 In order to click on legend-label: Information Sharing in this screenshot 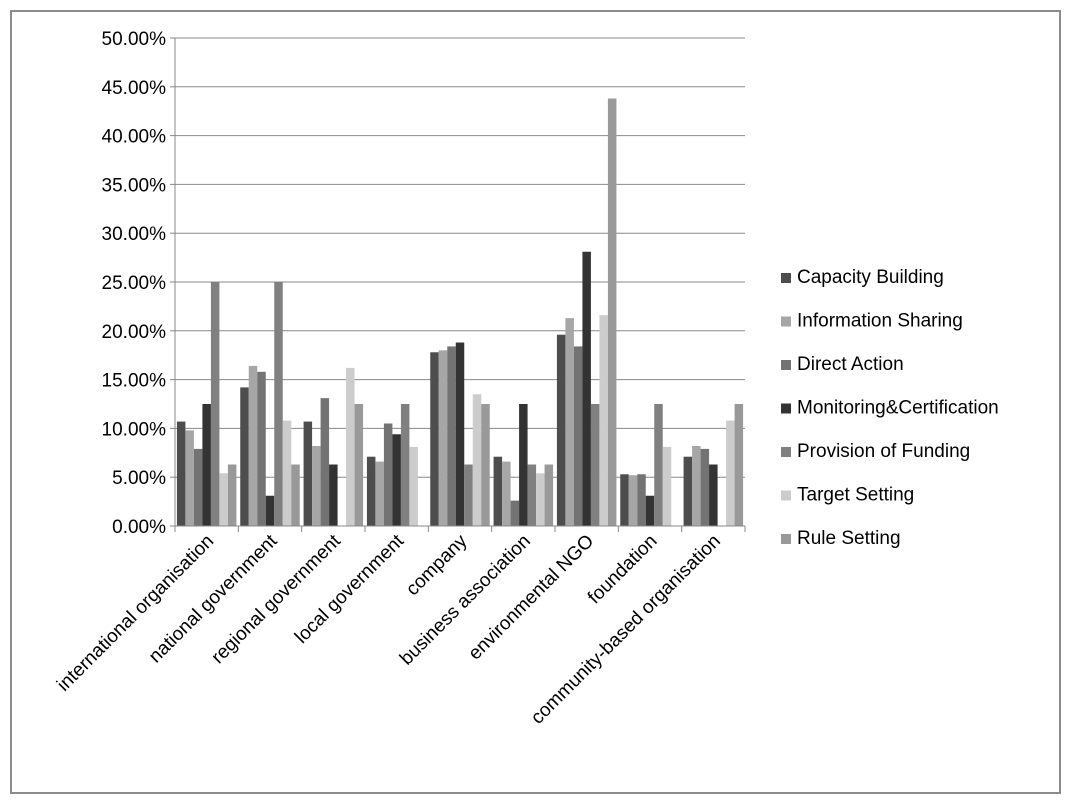, I will do `click(880, 321)`.